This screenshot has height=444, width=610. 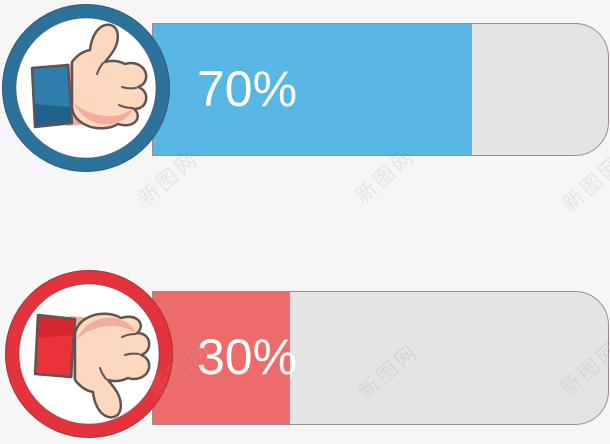 I want to click on watermark: 新图网, so click(x=584, y=184).